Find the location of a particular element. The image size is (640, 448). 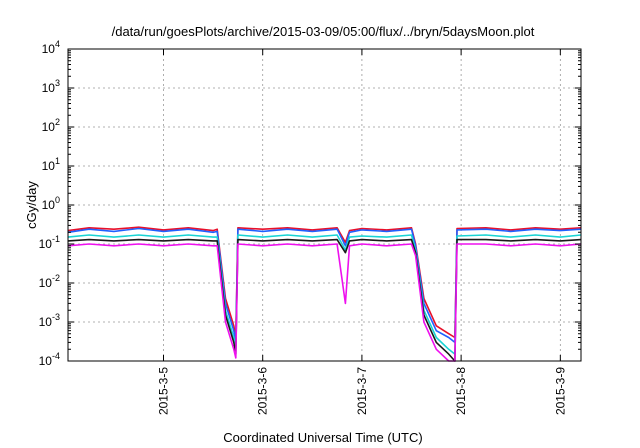

y-tick-label: 10³ is located at coordinates (51, 86).